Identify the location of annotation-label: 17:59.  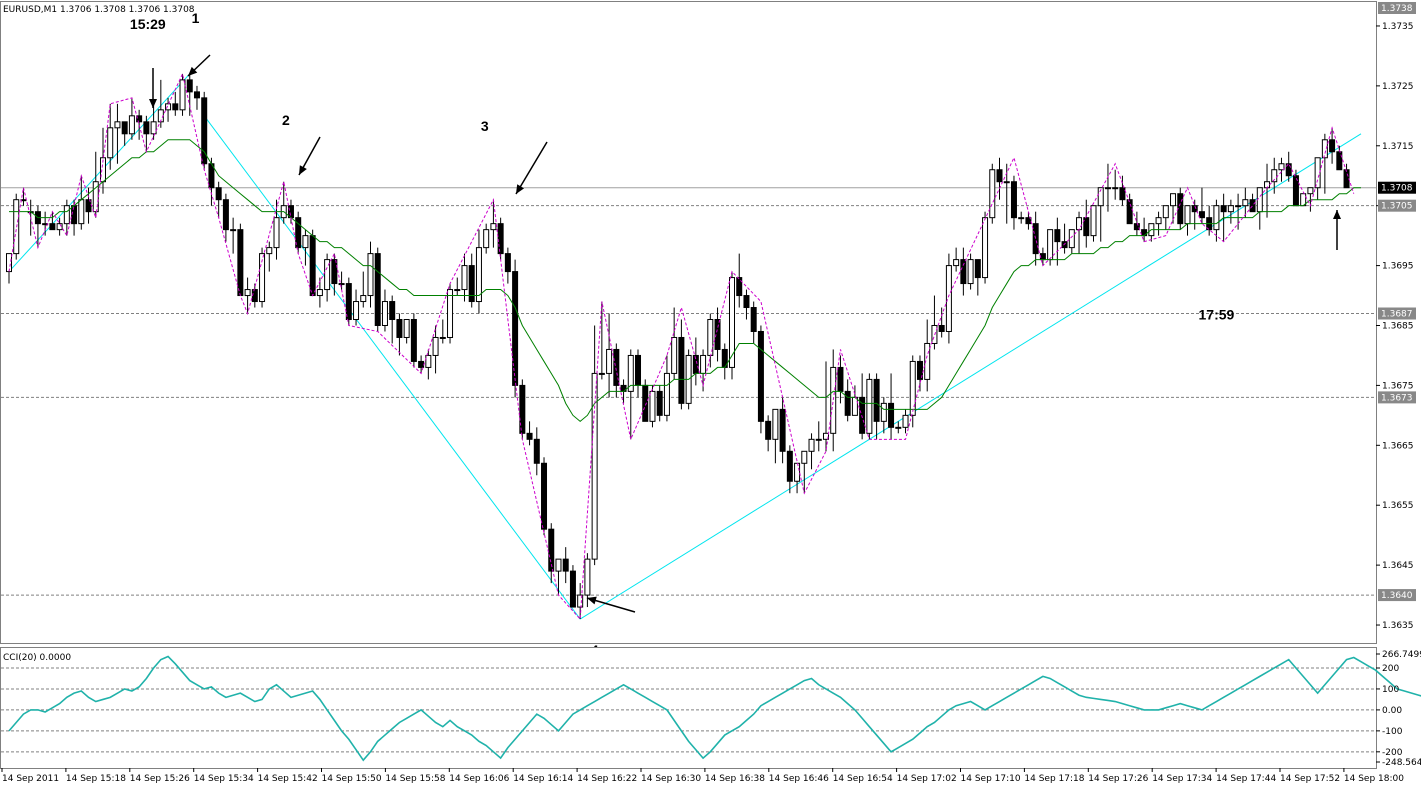
(1217, 315).